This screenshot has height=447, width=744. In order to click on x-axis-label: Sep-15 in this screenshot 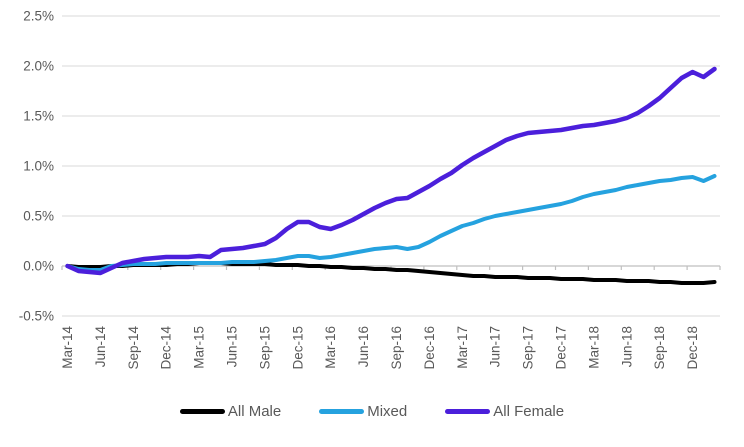, I will do `click(264, 348)`.